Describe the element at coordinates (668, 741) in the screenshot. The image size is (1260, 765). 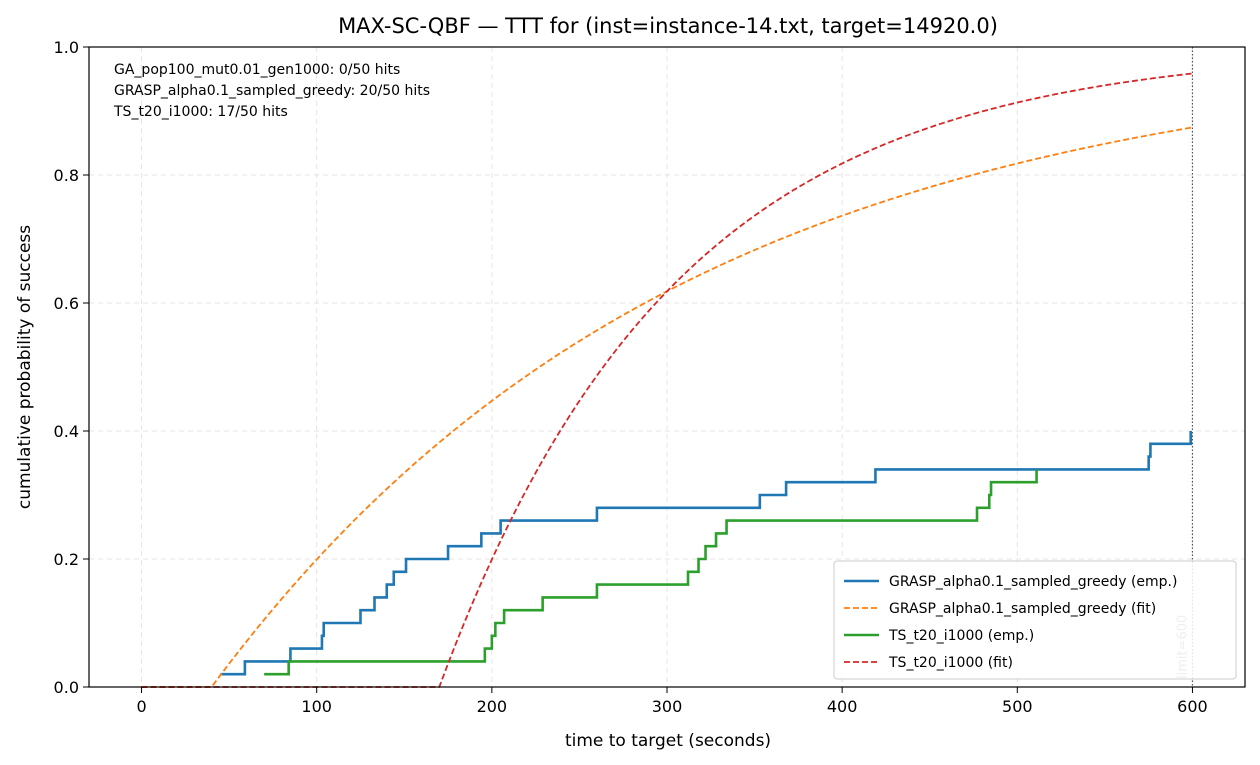
I see `x-axis-label: time to target (seconds)` at that location.